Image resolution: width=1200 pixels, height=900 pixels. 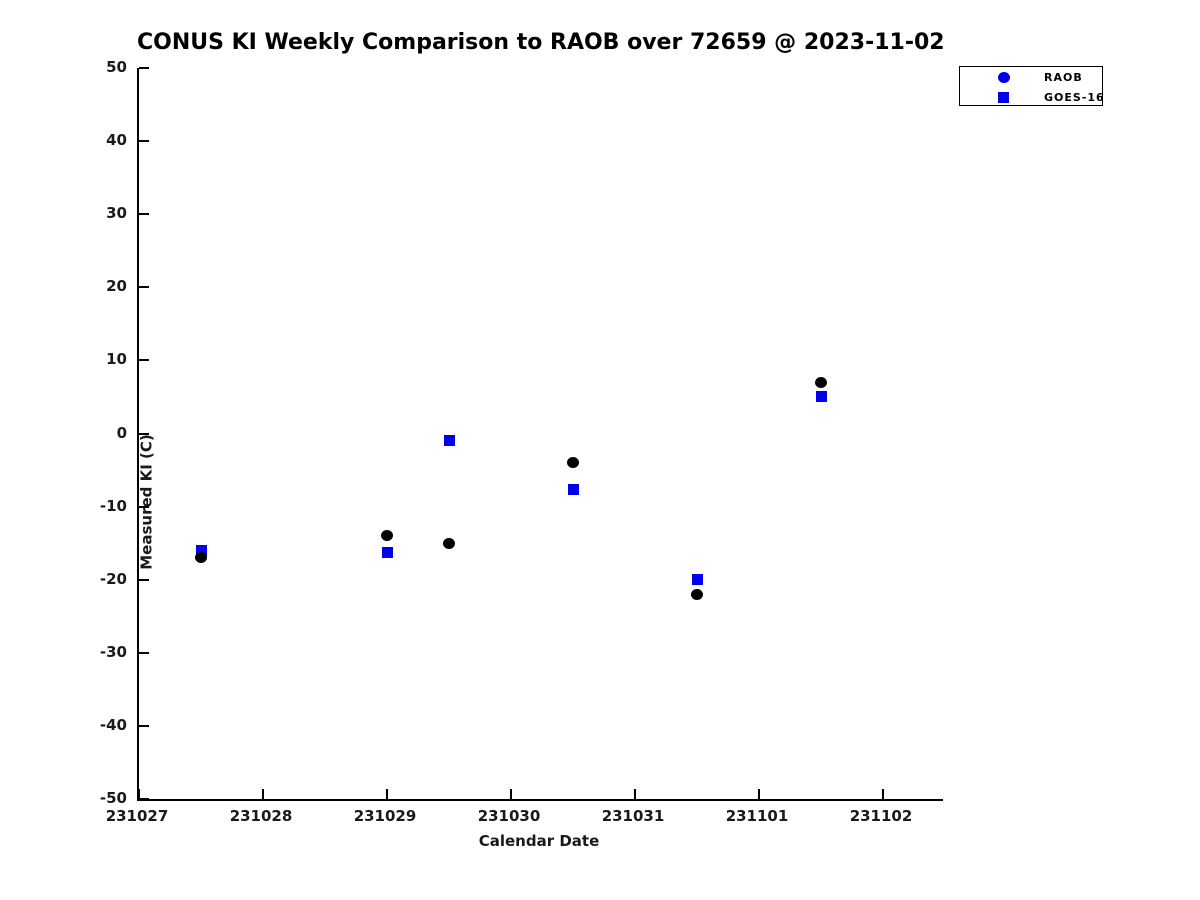 I want to click on y-axis-tick-label: 30, so click(x=116, y=213).